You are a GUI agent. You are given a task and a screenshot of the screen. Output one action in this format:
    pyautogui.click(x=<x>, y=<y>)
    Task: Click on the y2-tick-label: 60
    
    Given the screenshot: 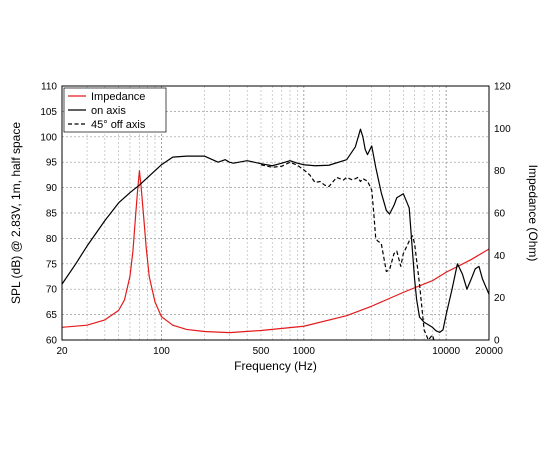 What is the action you would take?
    pyautogui.click(x=500, y=214)
    